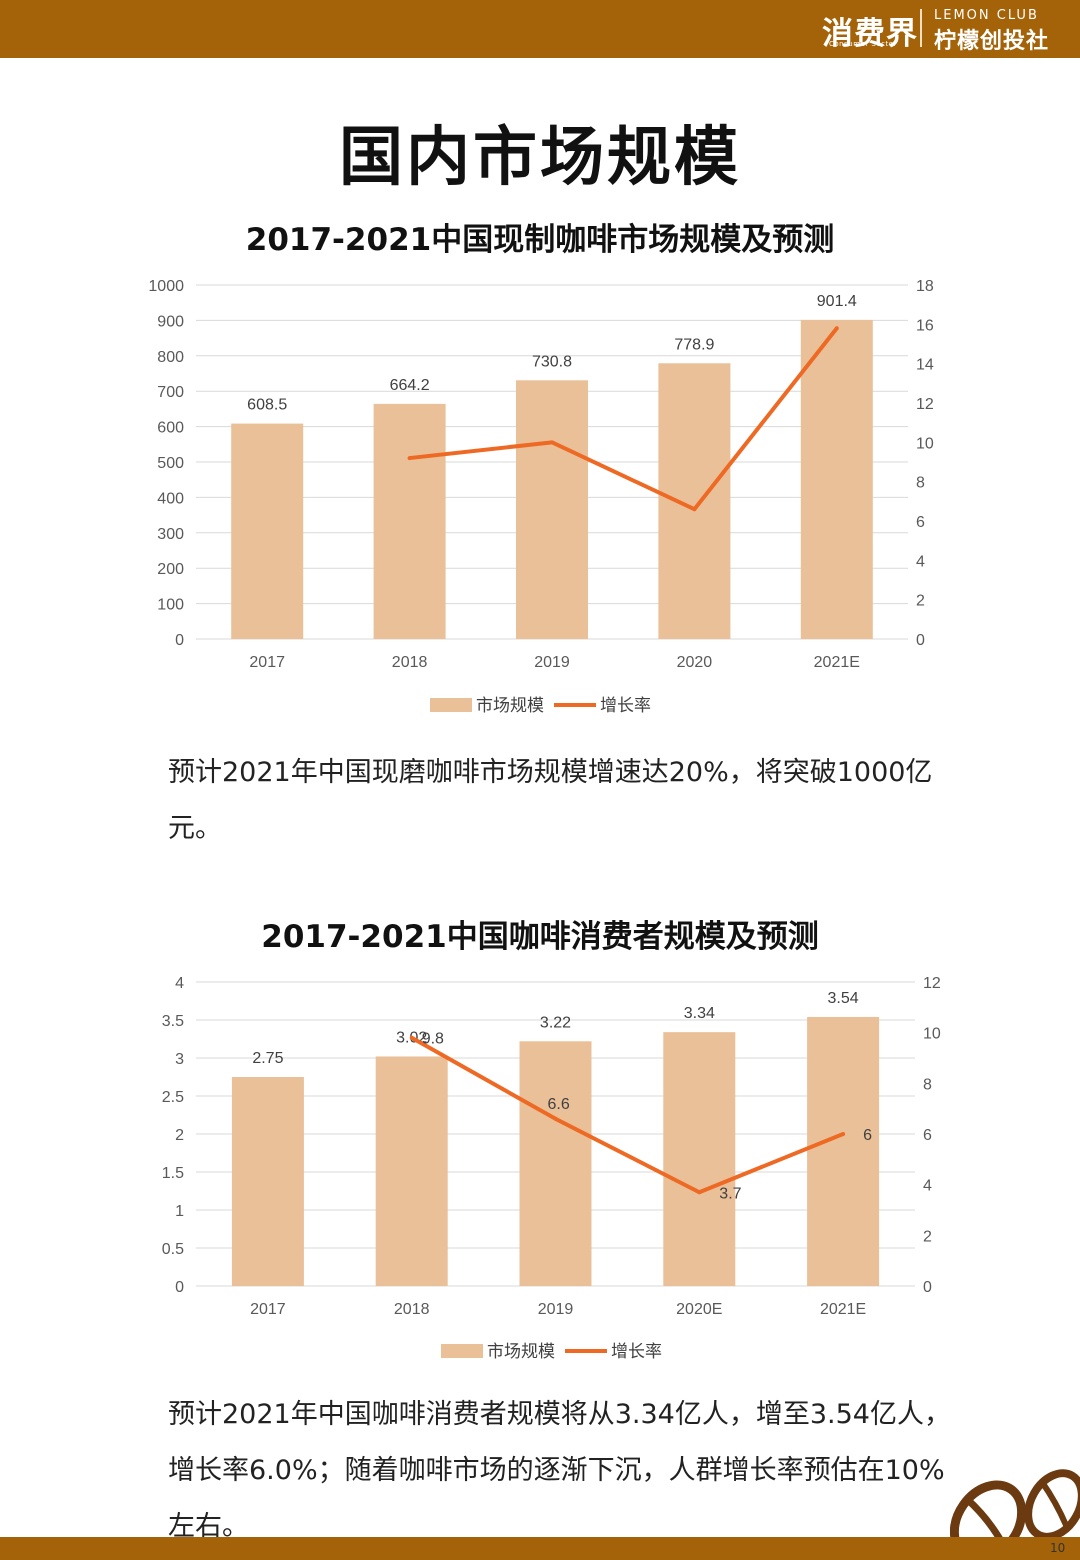 This screenshot has width=1080, height=1560. I want to click on chart1-growth-line, so click(624, 419).